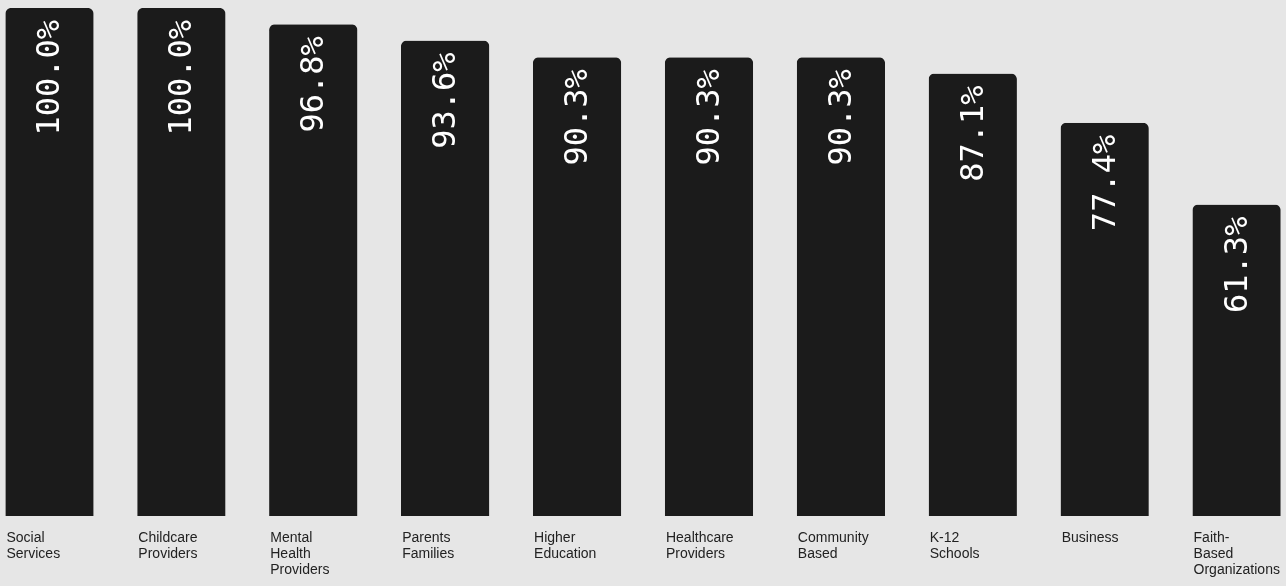  Describe the element at coordinates (168, 544) in the screenshot. I see `x-tick-label: Childcare Providers` at that location.